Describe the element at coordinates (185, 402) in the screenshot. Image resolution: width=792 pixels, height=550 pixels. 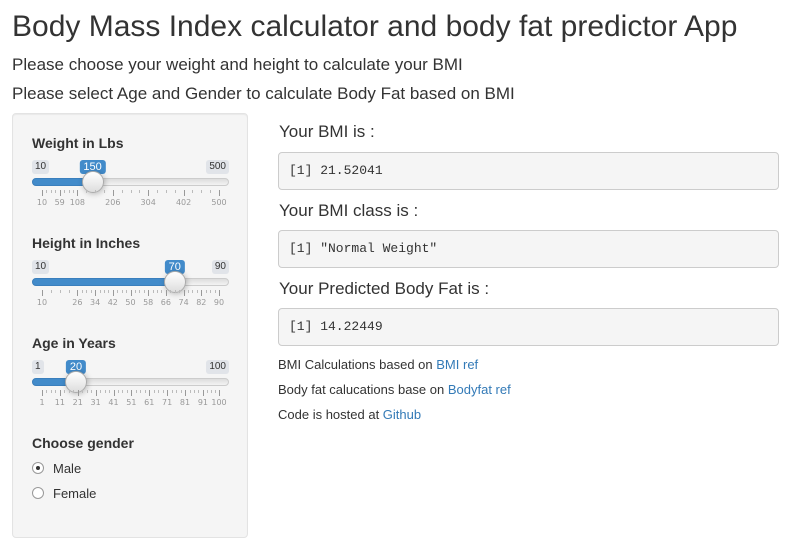
I see `age-tick-label: 81` at that location.